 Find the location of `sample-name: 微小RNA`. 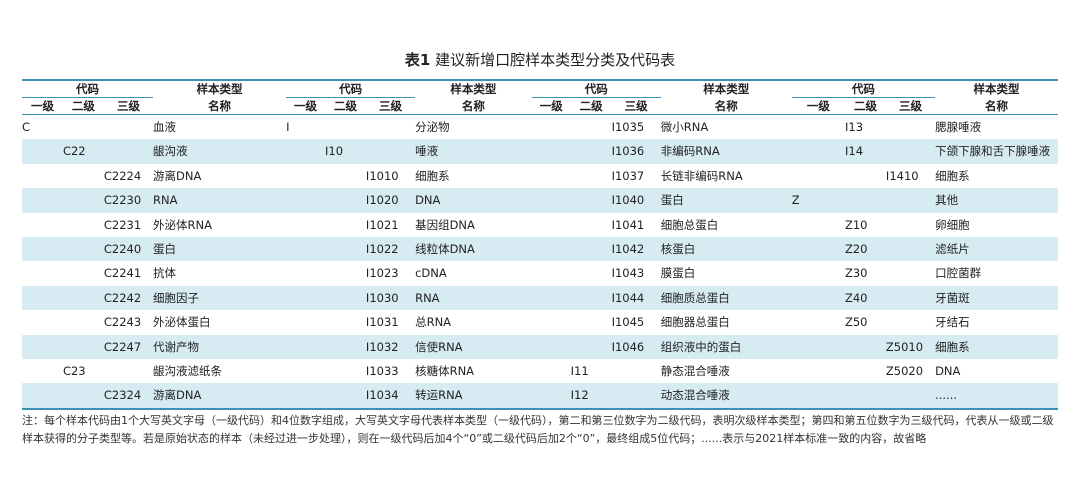

sample-name: 微小RNA is located at coordinates (684, 127).